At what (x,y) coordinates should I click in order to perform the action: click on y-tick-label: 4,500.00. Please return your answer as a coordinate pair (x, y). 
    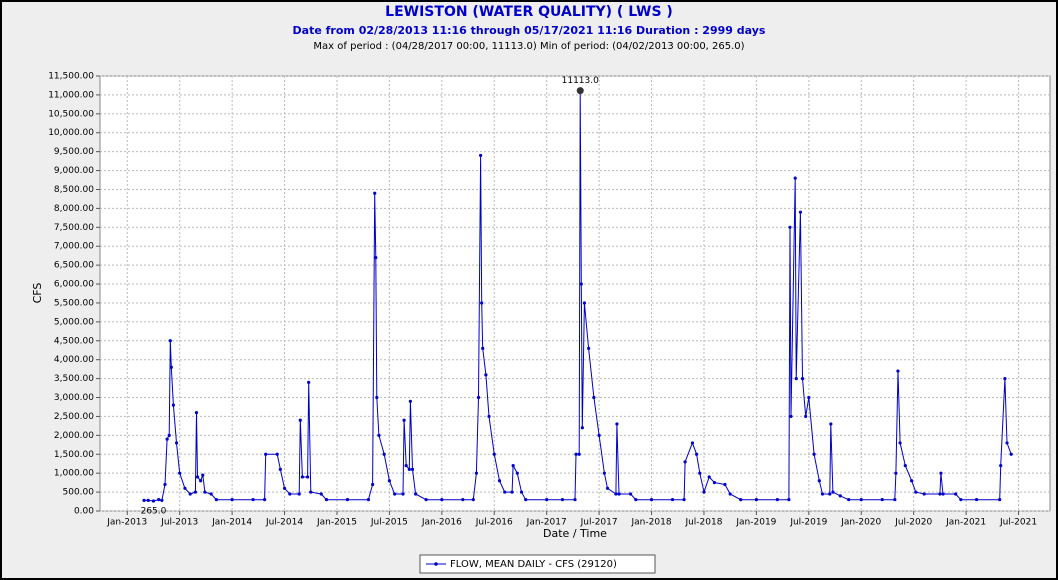
    Looking at the image, I should click on (74, 341).